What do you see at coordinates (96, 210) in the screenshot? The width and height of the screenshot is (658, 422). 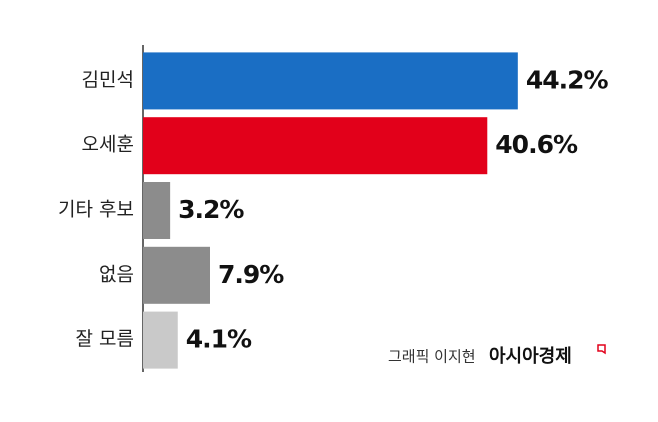 I see `y-tick-label: 기타 후보` at bounding box center [96, 210].